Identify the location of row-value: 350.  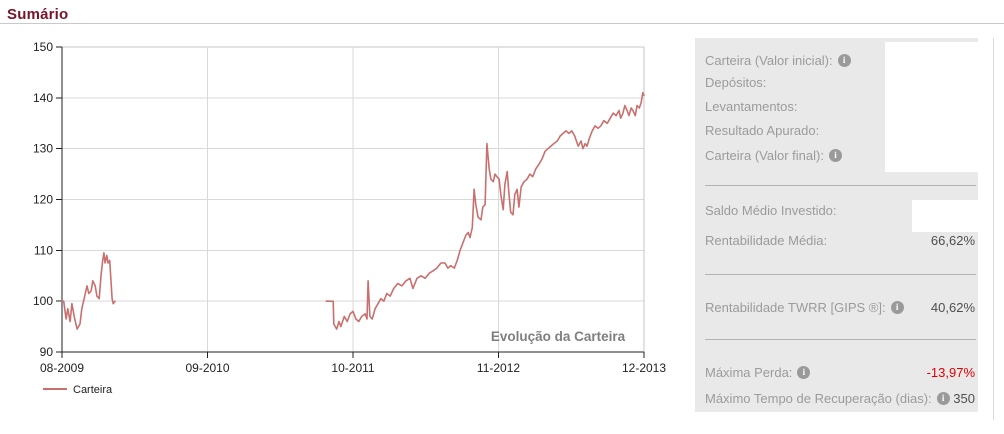
(964, 398).